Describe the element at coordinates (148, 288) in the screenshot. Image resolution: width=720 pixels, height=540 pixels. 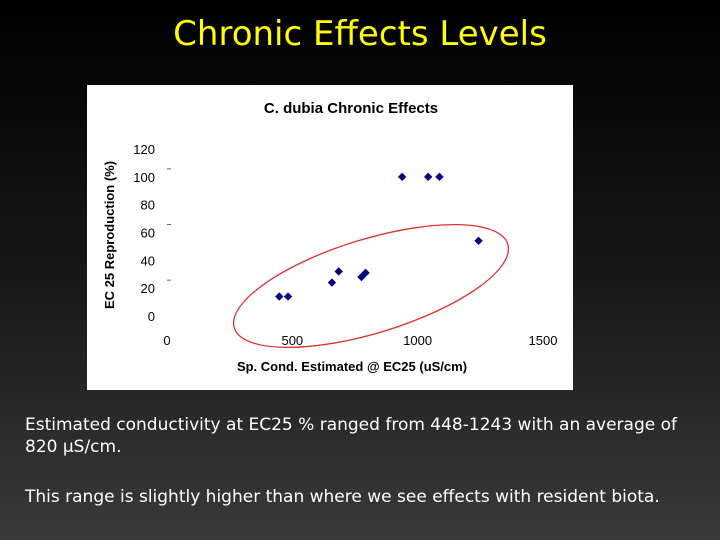
I see `y-tick-label: 20` at that location.